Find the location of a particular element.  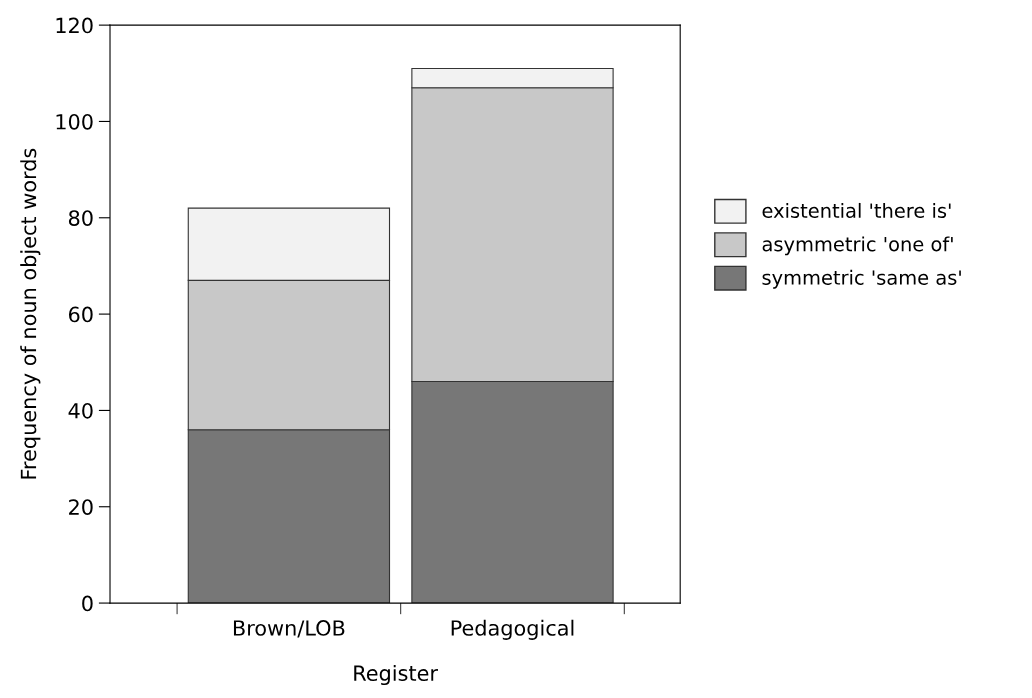

y-axis-title: Frequency of noun object words is located at coordinates (30, 313).